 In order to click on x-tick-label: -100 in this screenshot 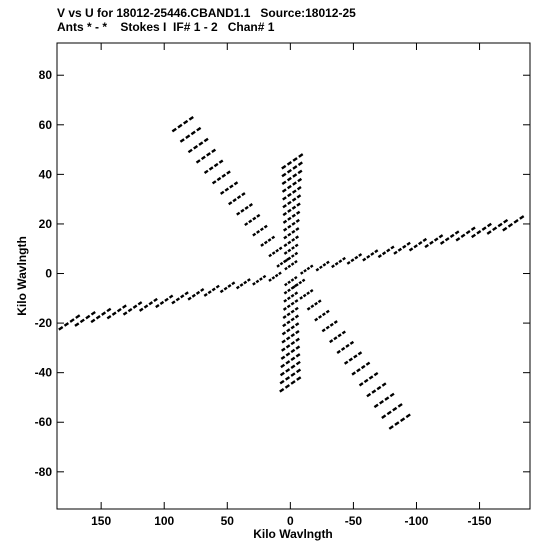, I will do `click(416, 521)`.